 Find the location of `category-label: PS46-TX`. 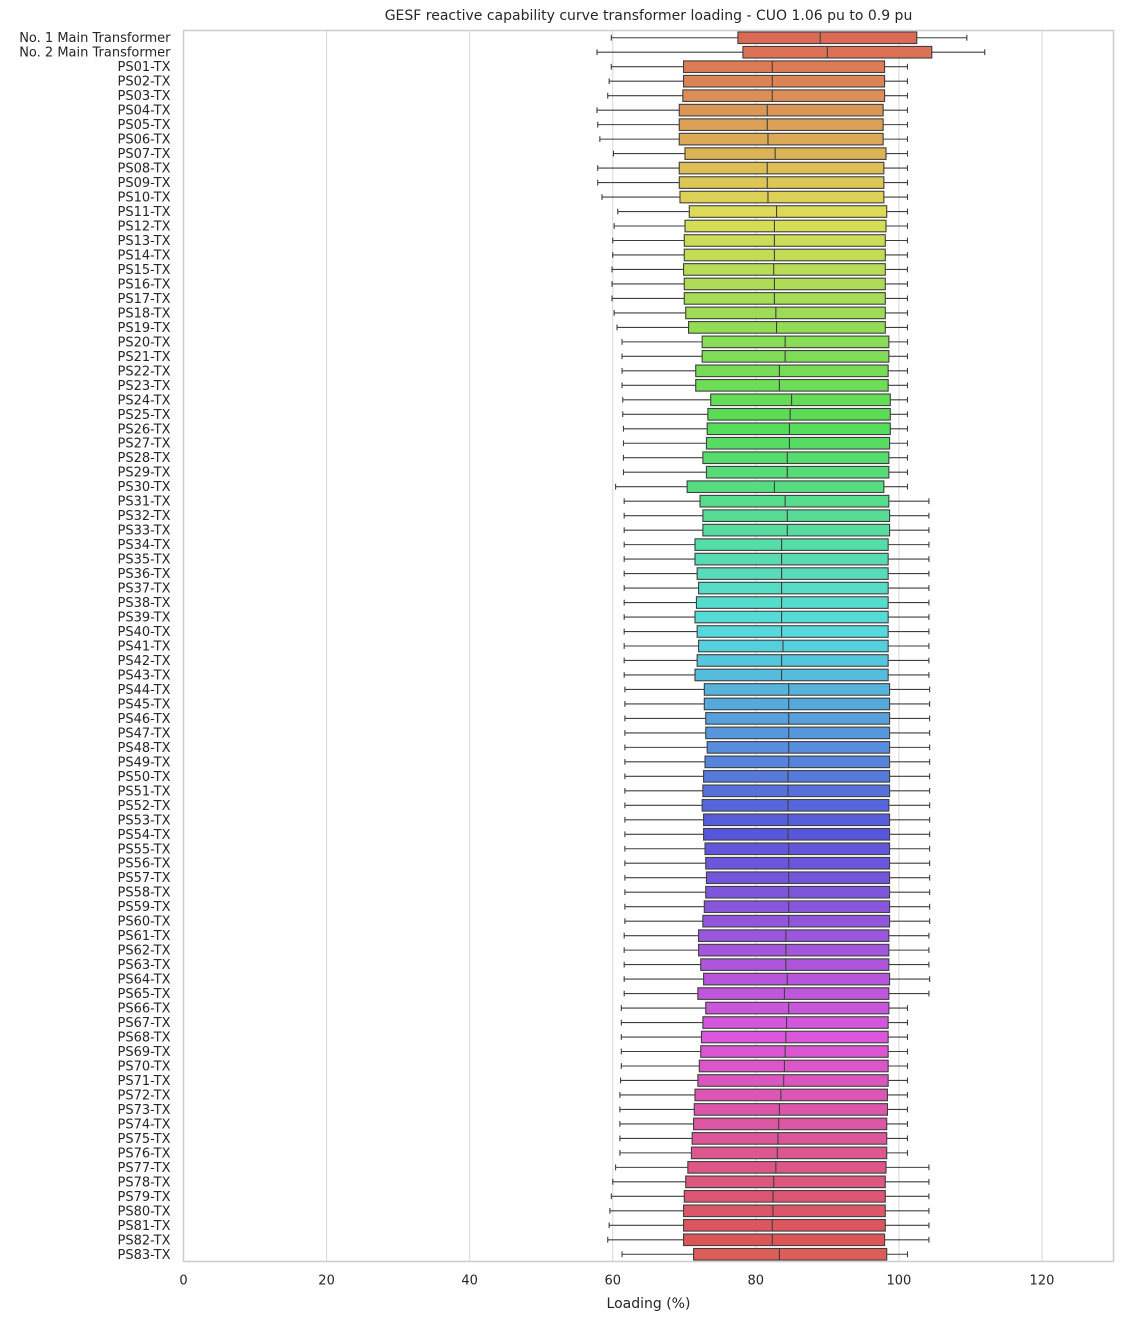

category-label: PS46-TX is located at coordinates (144, 719).